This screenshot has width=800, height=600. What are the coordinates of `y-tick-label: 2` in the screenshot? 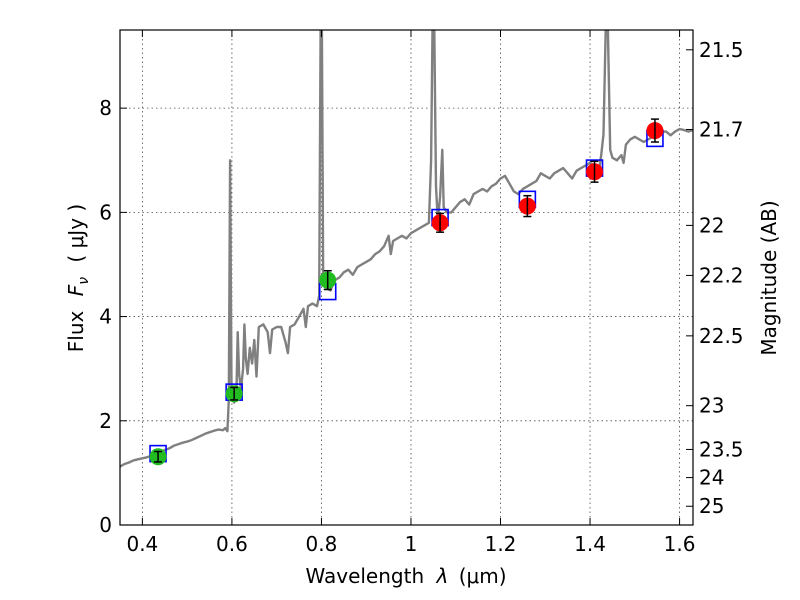 It's located at (105, 421).